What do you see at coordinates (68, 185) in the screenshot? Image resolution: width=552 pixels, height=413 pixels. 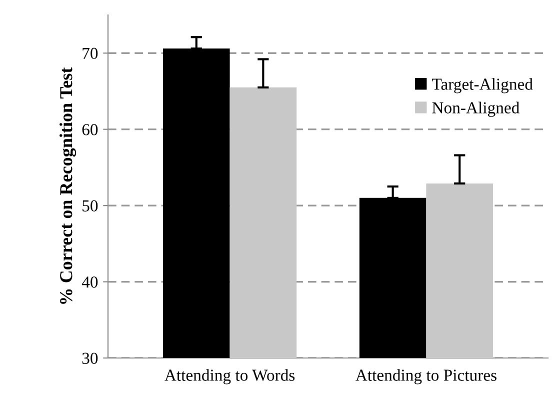 I see `y-axis-title: % Correct on Recognition Test` at bounding box center [68, 185].